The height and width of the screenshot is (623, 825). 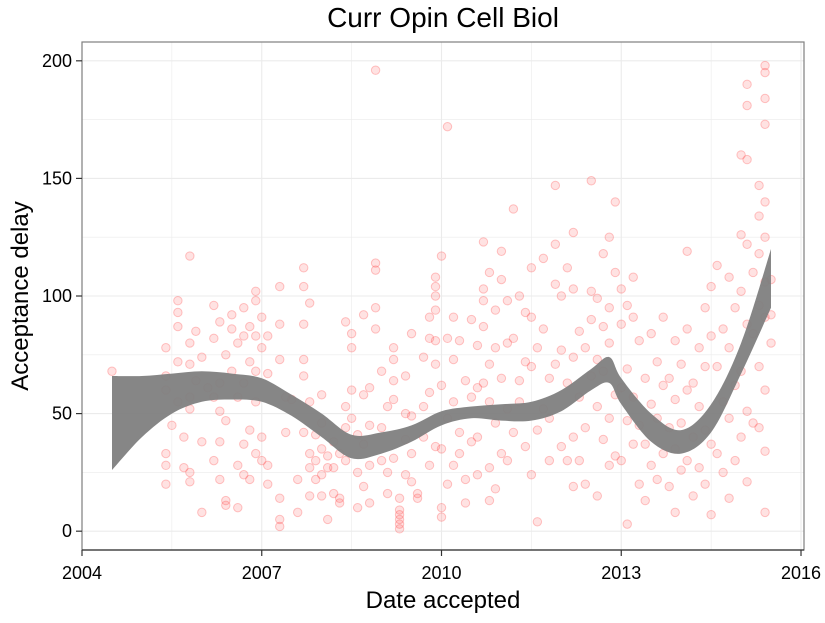 I want to click on x-tick-label: 2013, so click(x=621, y=573).